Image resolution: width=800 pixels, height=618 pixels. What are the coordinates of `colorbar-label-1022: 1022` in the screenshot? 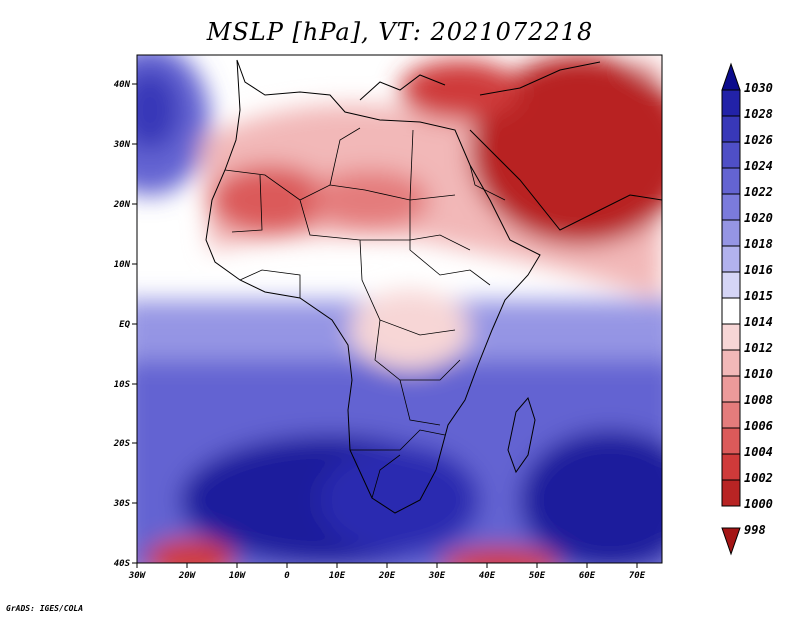 It's located at (758, 192).